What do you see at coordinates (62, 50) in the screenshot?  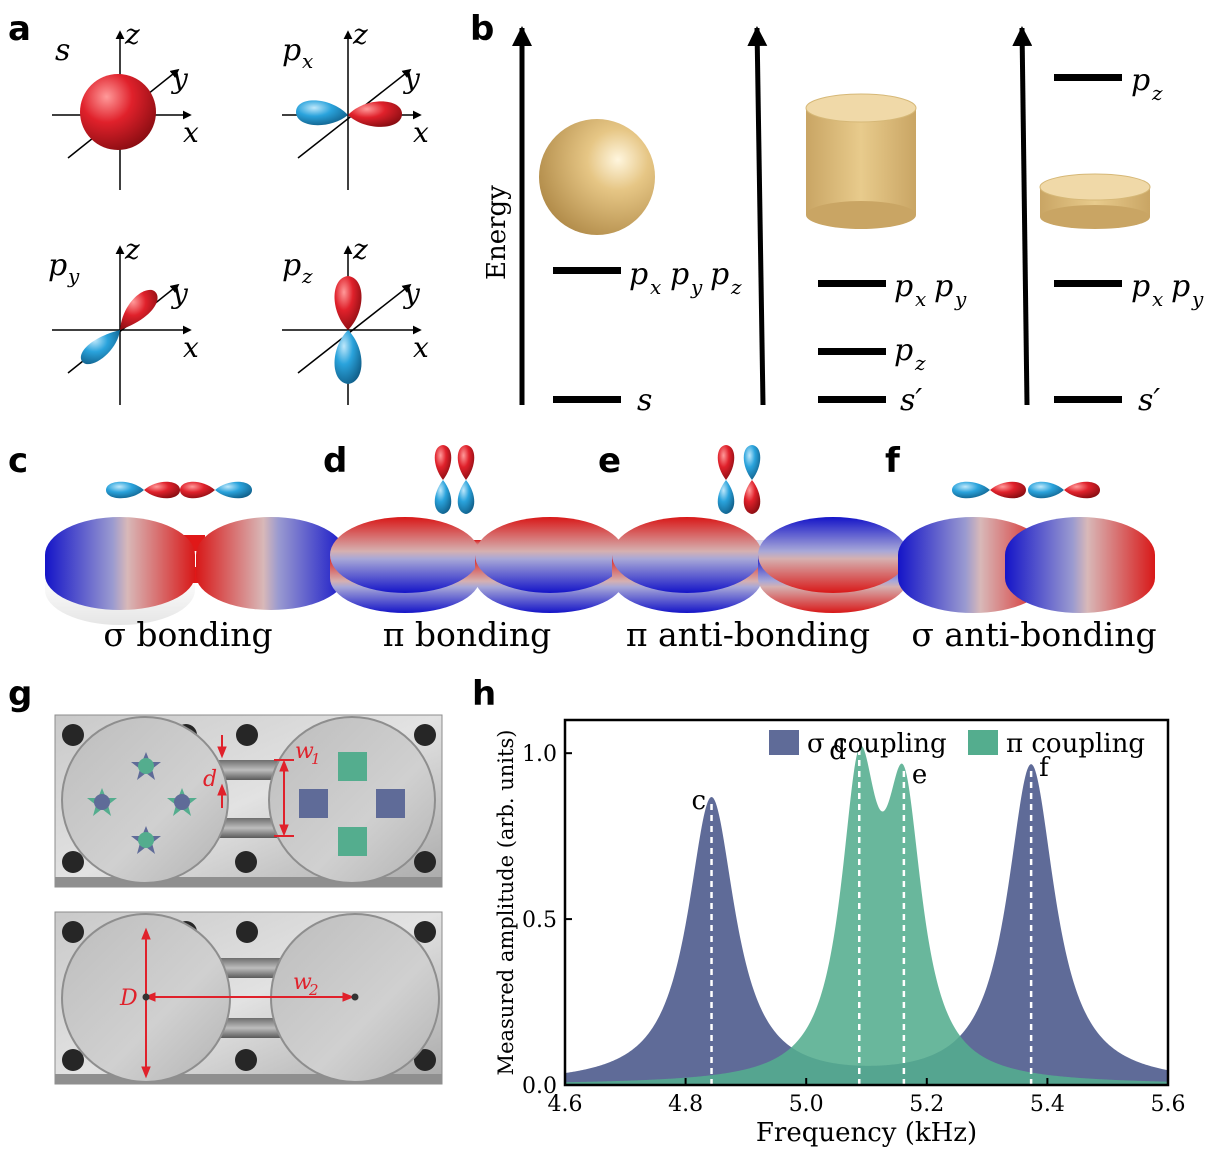 I see `orbital-s-label: s` at bounding box center [62, 50].